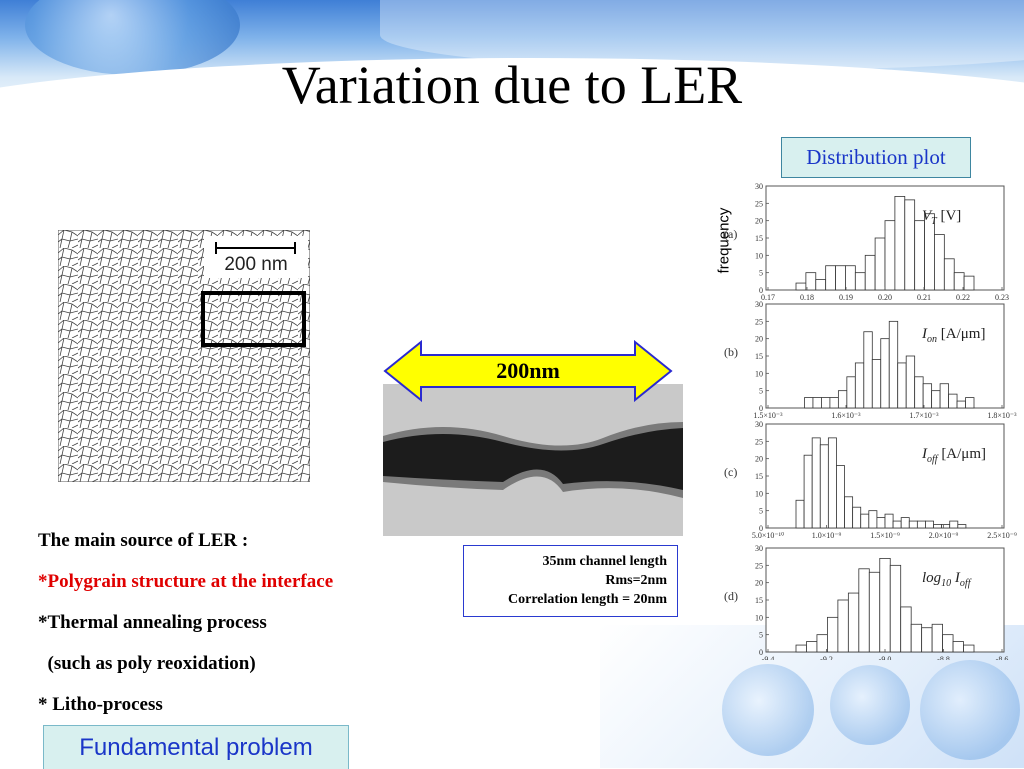  What do you see at coordinates (143, 540) in the screenshot?
I see `sources-heading: The main source of LER :` at bounding box center [143, 540].